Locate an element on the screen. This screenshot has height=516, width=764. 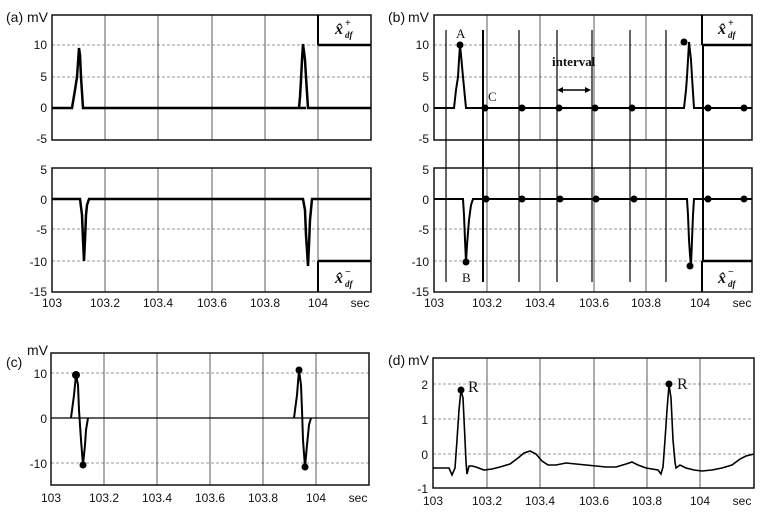
legend-x-df-plus-b: x̂ + df is located at coordinates (727, 29).